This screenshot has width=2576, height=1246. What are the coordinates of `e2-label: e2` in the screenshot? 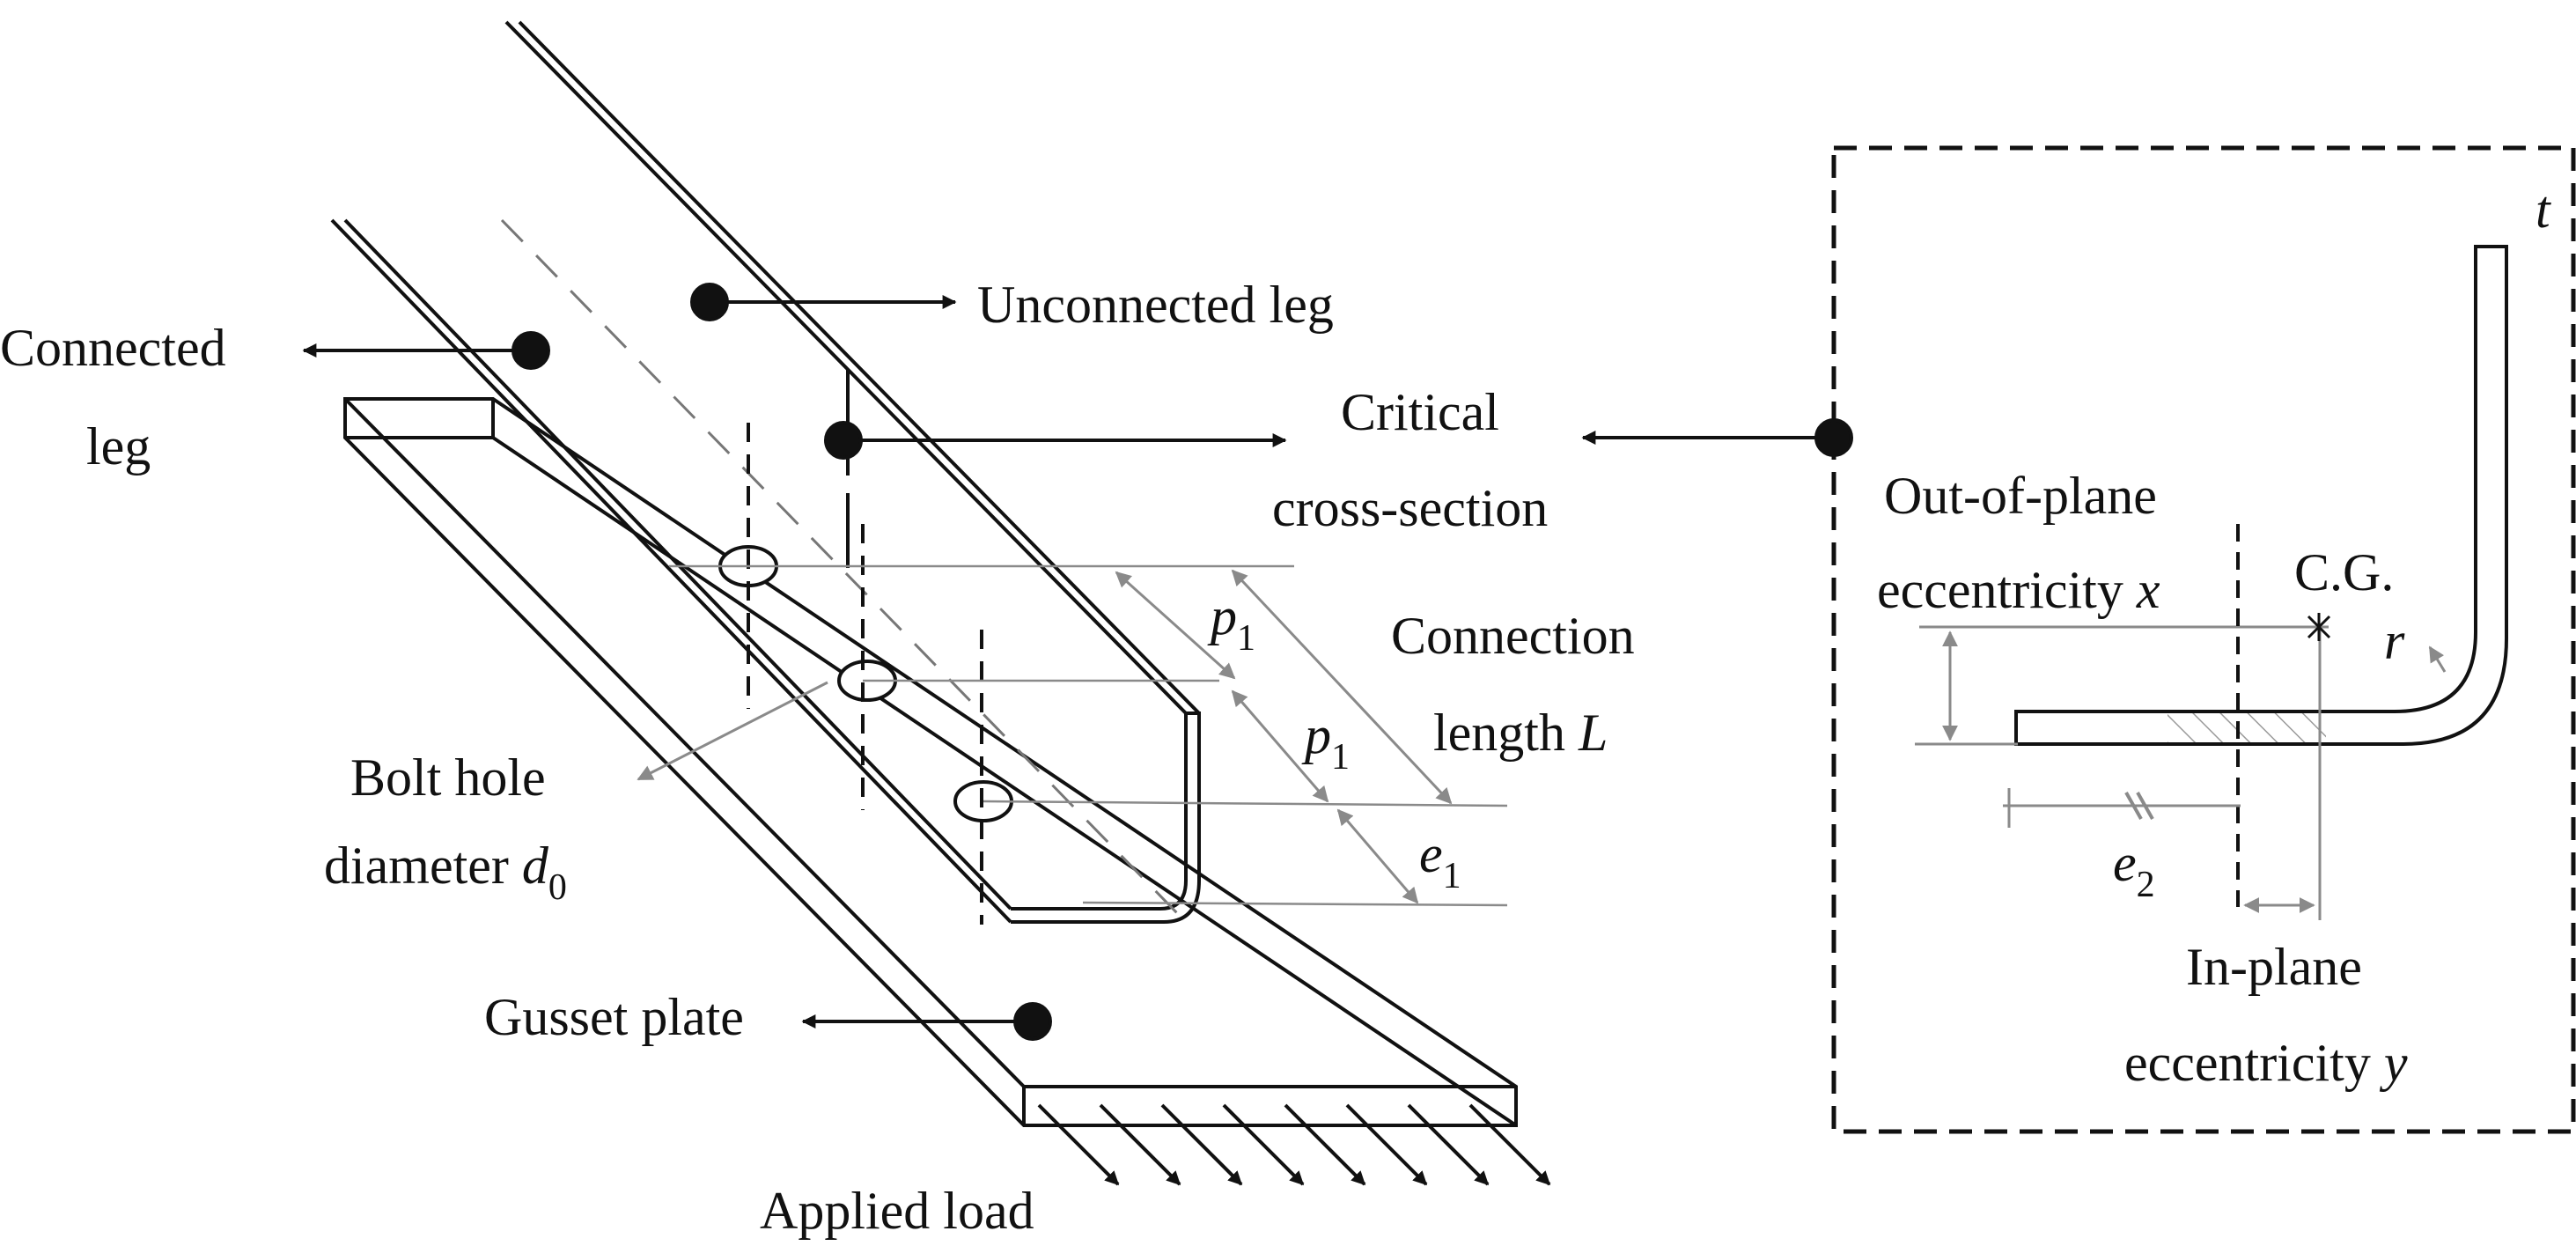 It's located at (2134, 869).